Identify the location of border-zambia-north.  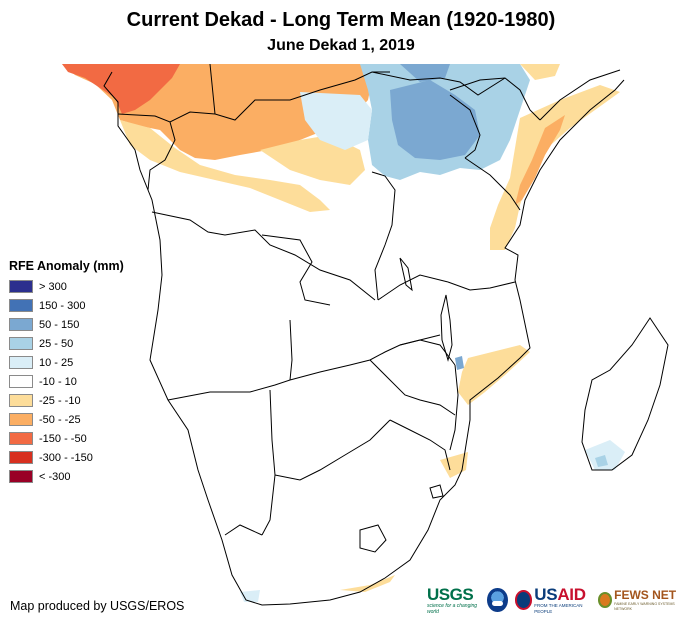
(413, 287).